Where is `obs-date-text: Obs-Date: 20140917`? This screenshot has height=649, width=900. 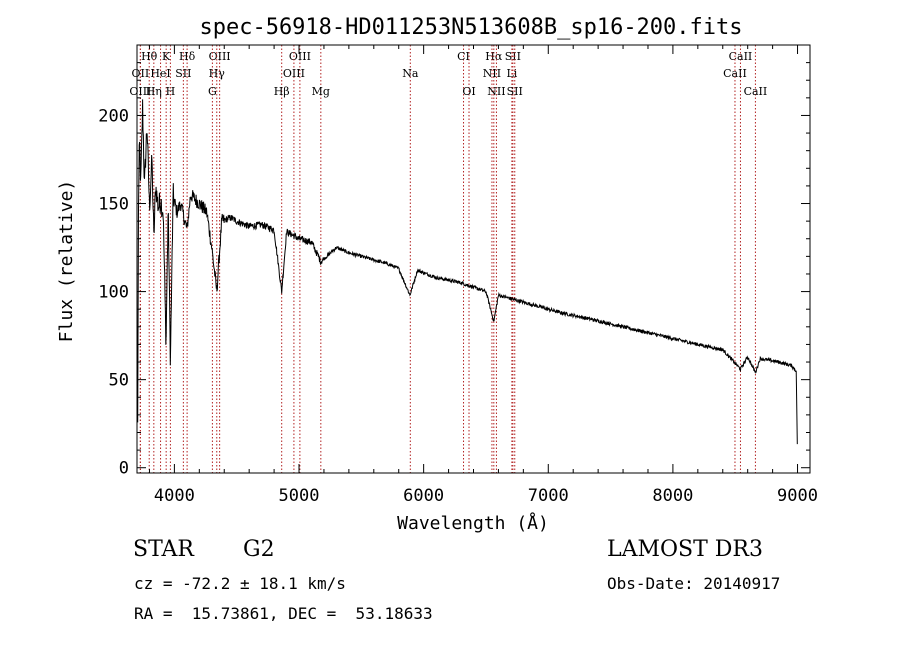 obs-date-text: Obs-Date: 20140917 is located at coordinates (694, 583).